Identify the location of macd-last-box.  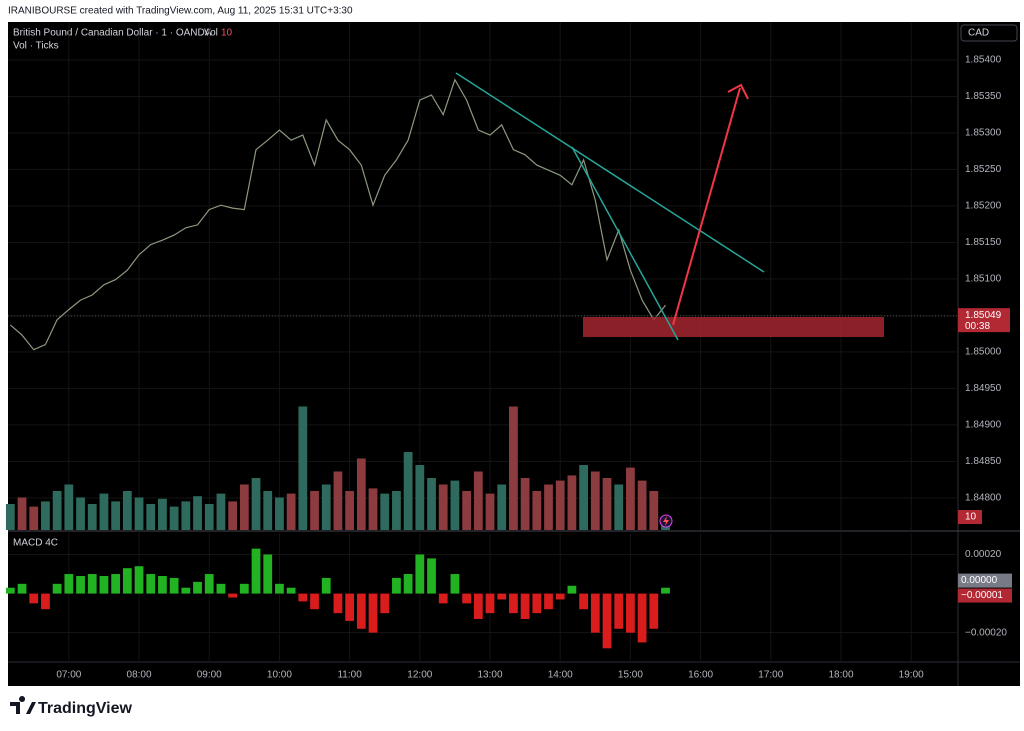
(985, 580).